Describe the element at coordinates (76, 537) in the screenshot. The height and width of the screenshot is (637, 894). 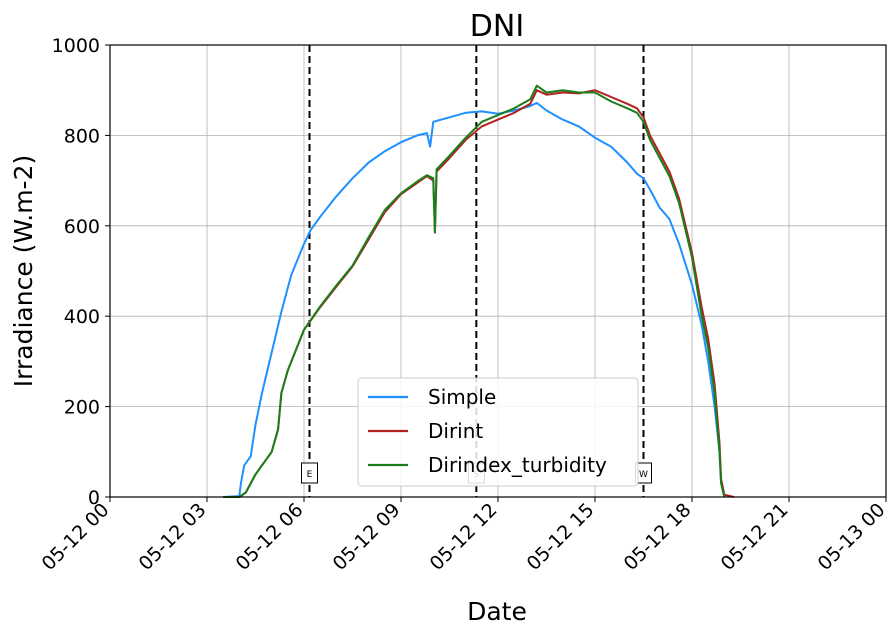
I see `x-tick-label: 05-12 00` at that location.